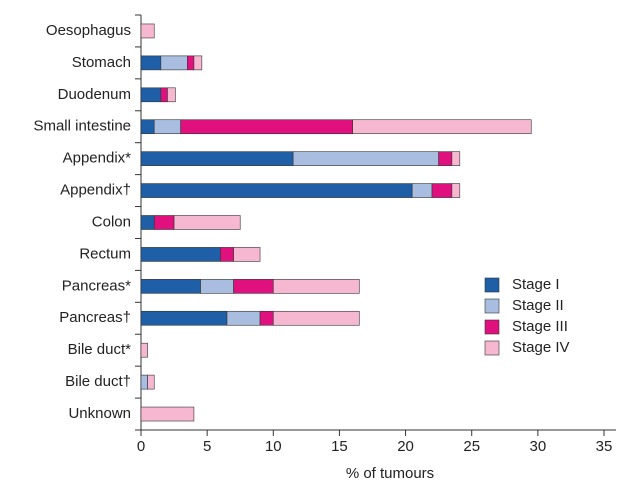 This screenshot has height=481, width=619. What do you see at coordinates (273, 446) in the screenshot?
I see `x-tick-label: 10` at bounding box center [273, 446].